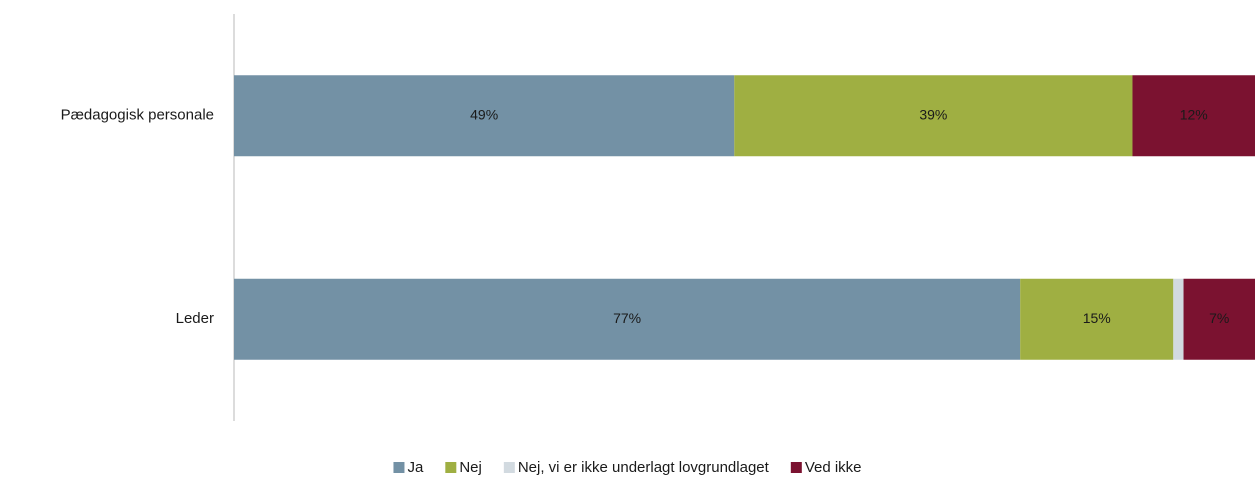 This screenshot has height=481, width=1255. Describe the element at coordinates (415, 467) in the screenshot. I see `legend-label: Ja` at that location.